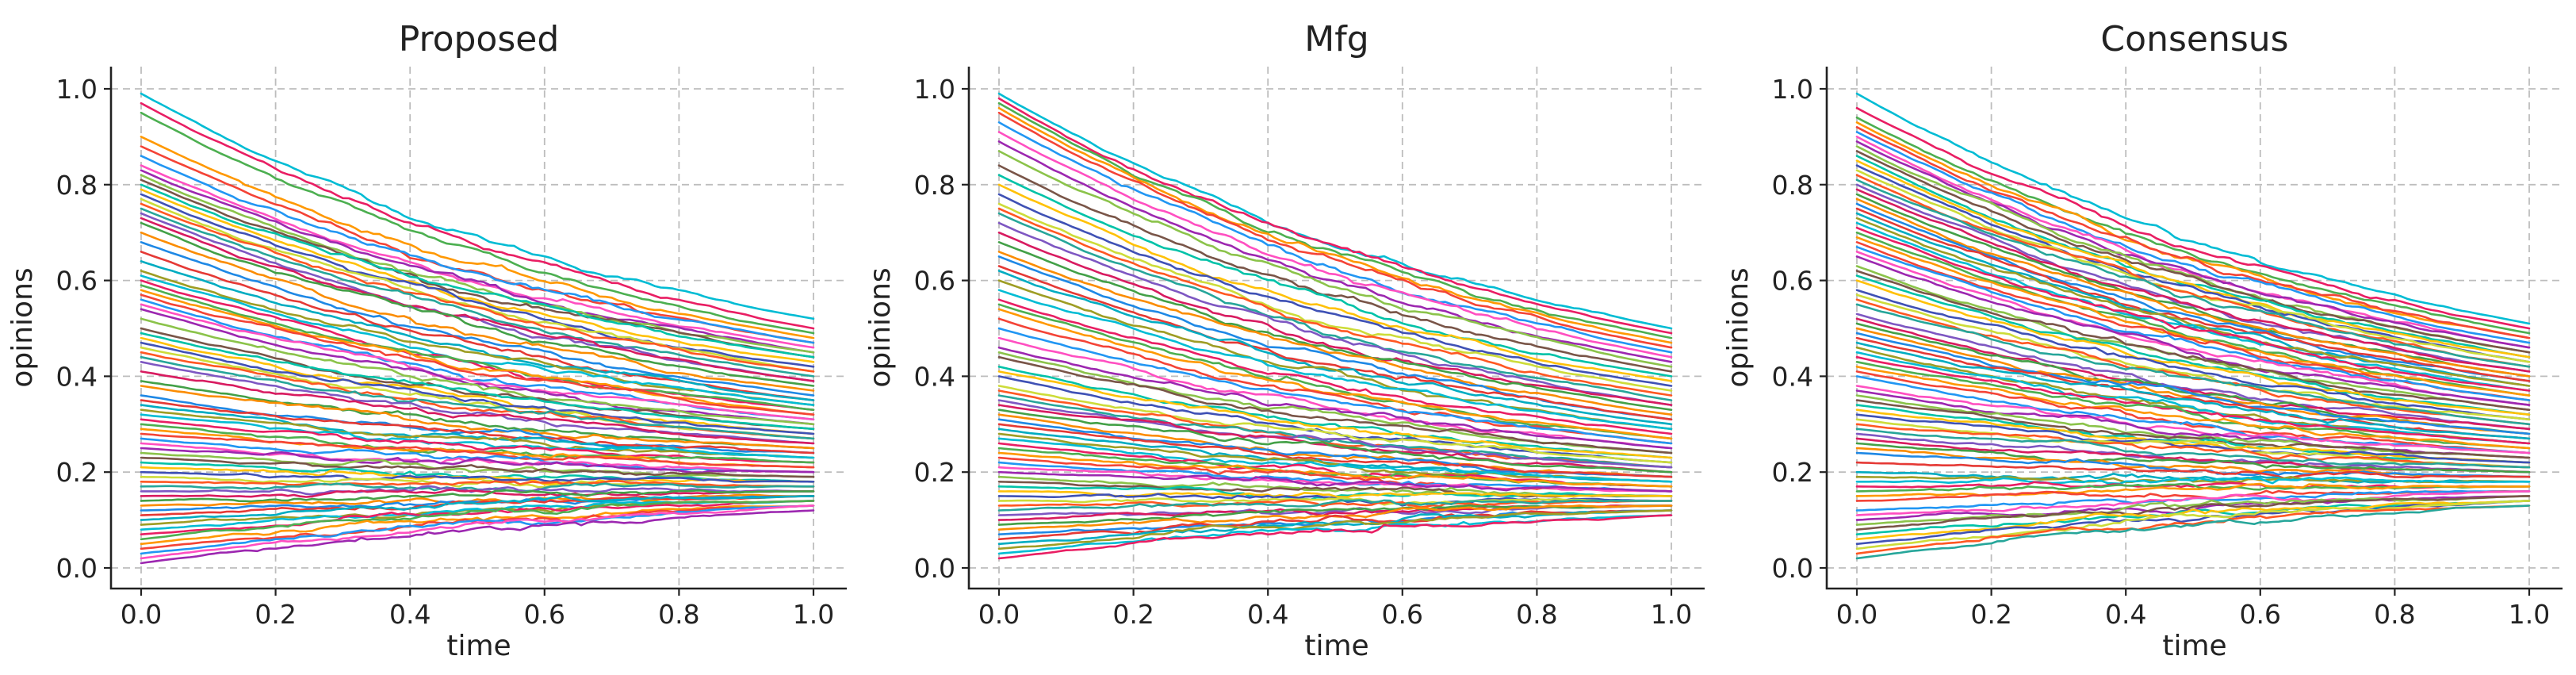  I want to click on y-tick-label: 0.6, so click(77, 281).